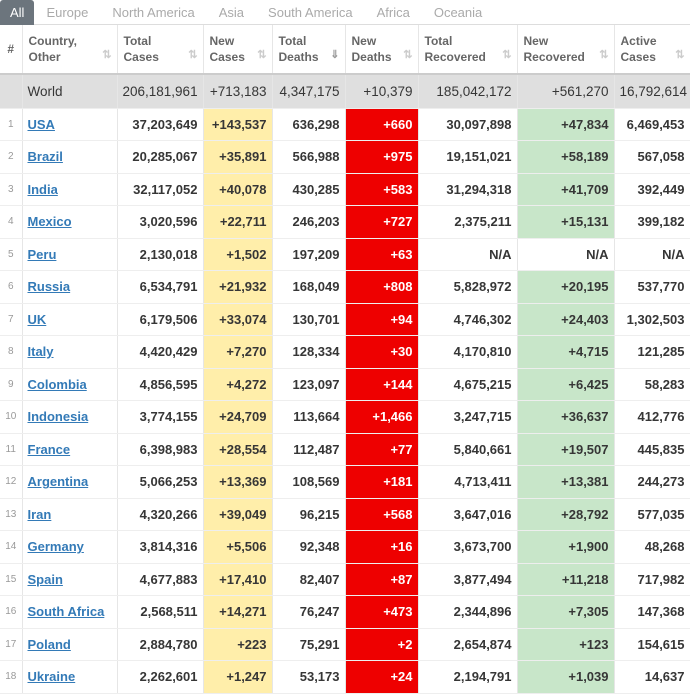  What do you see at coordinates (49, 644) in the screenshot?
I see `country-link: Poland` at bounding box center [49, 644].